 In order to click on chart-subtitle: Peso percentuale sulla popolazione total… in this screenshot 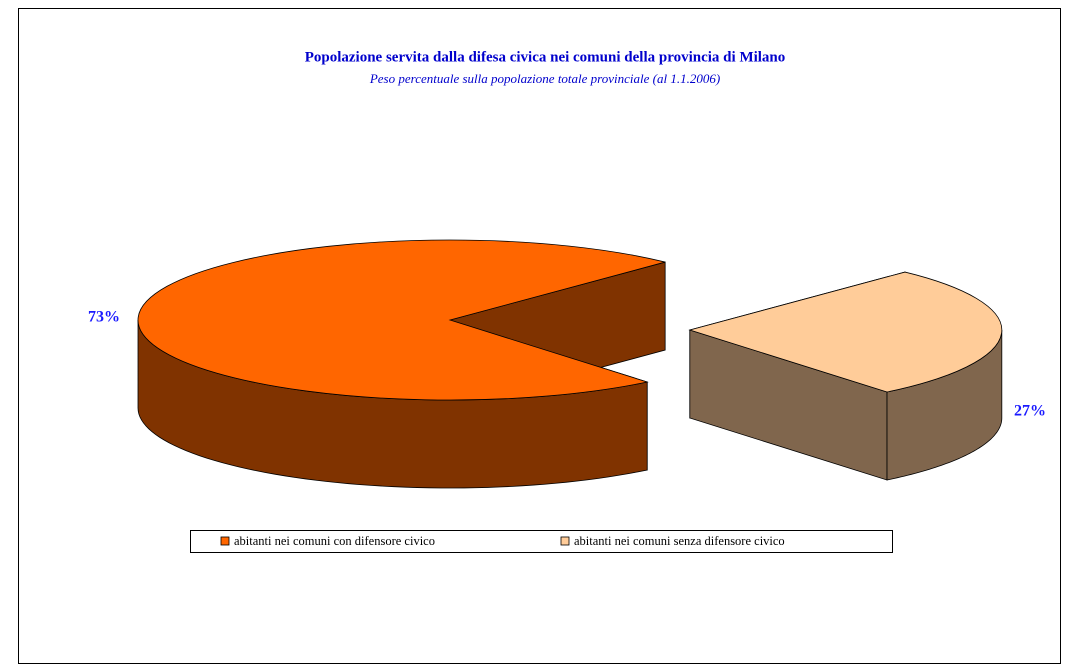, I will do `click(544, 78)`.